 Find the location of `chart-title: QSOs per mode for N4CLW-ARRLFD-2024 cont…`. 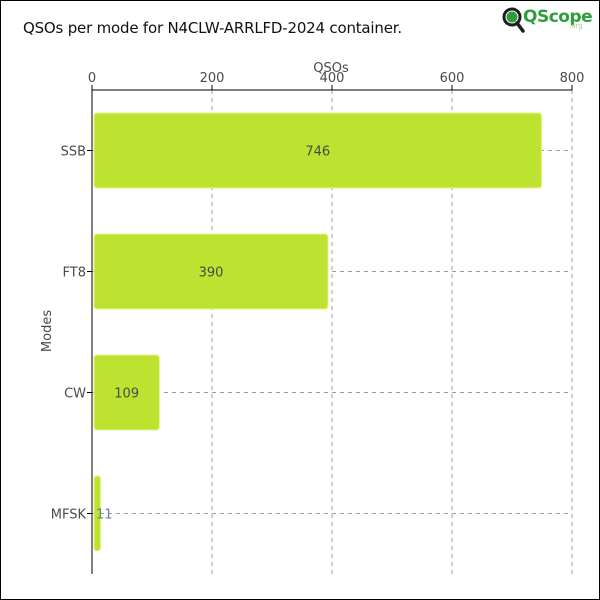

chart-title: QSOs per mode for N4CLW-ARRLFD-2024 cont… is located at coordinates (212, 28).